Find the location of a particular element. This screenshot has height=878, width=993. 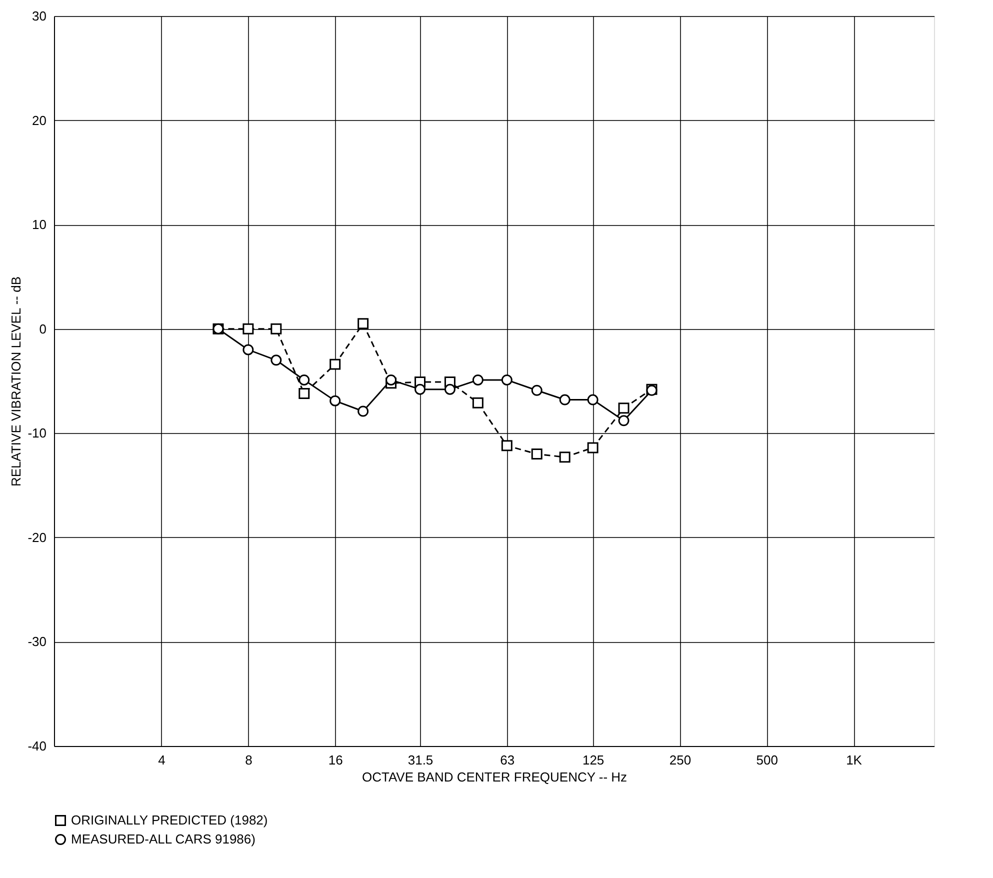

x-tick-label: 1K is located at coordinates (854, 760).